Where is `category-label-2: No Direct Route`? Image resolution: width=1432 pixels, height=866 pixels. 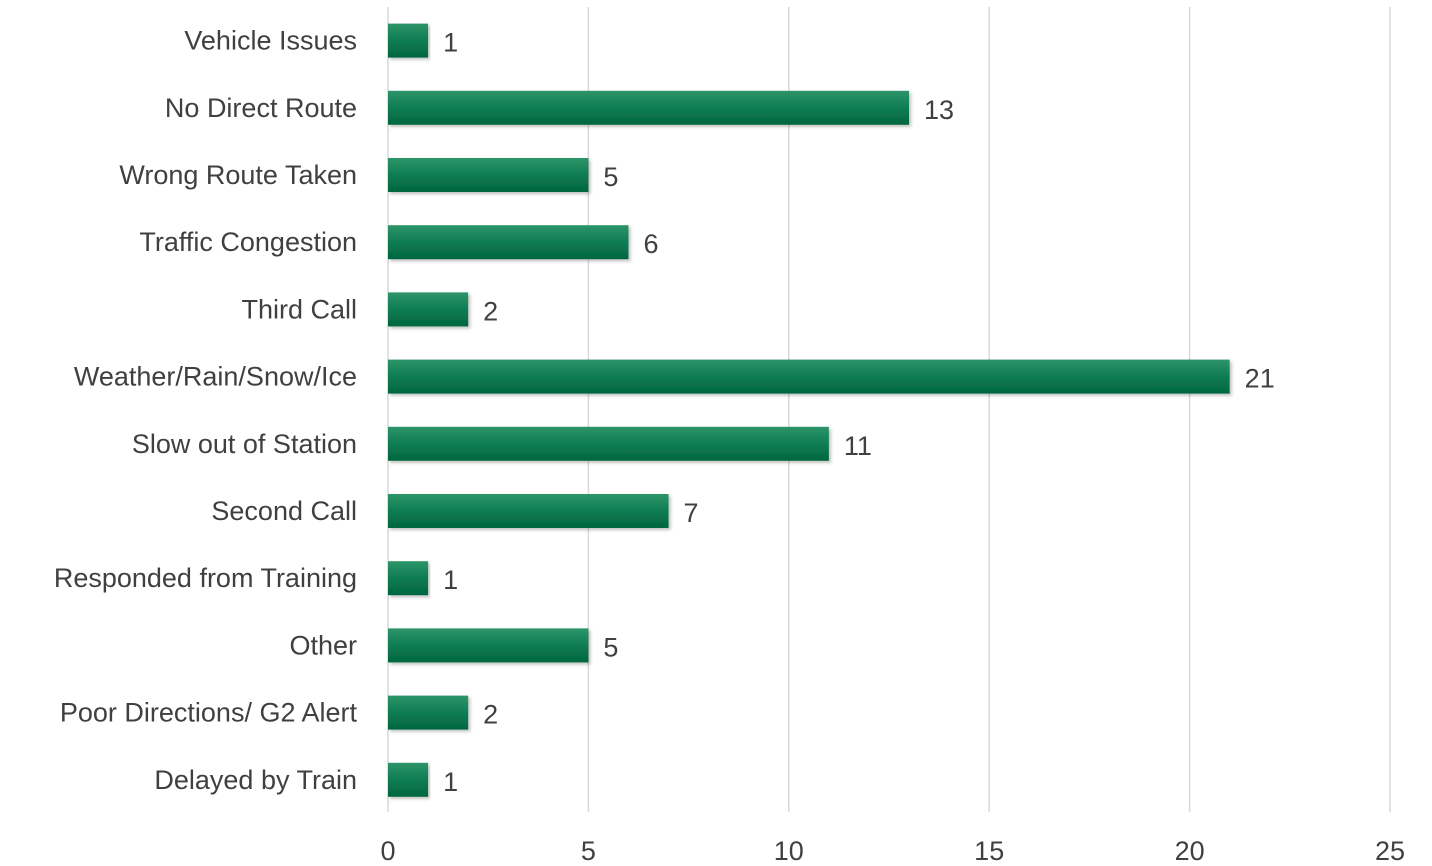 category-label-2: No Direct Route is located at coordinates (261, 108).